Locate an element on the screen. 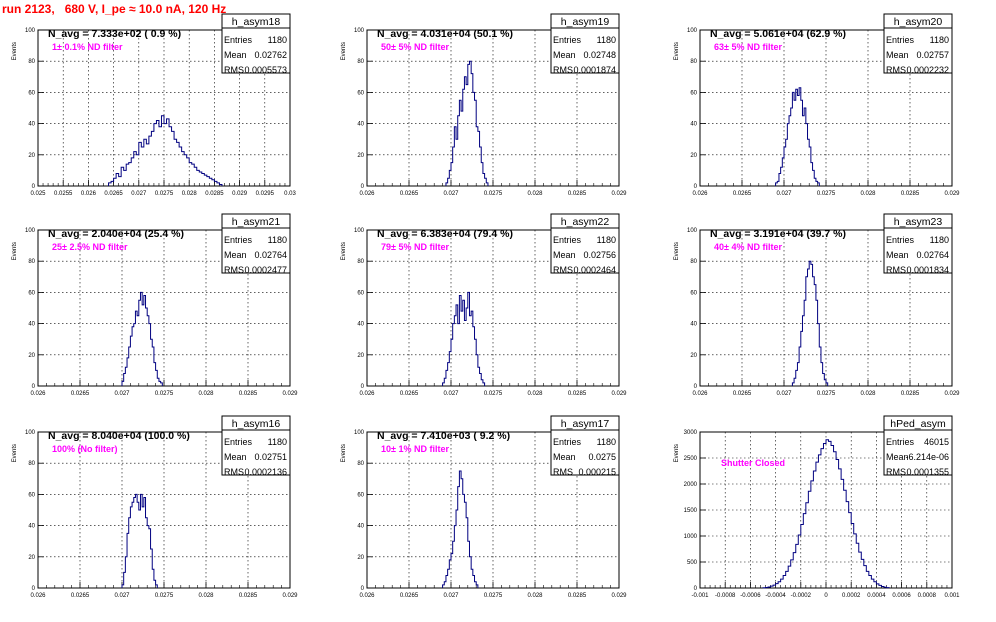 This screenshot has height=622, width=996. n-avg-label: N_avg = 6.383e+04 (79.4 %) is located at coordinates (445, 234).